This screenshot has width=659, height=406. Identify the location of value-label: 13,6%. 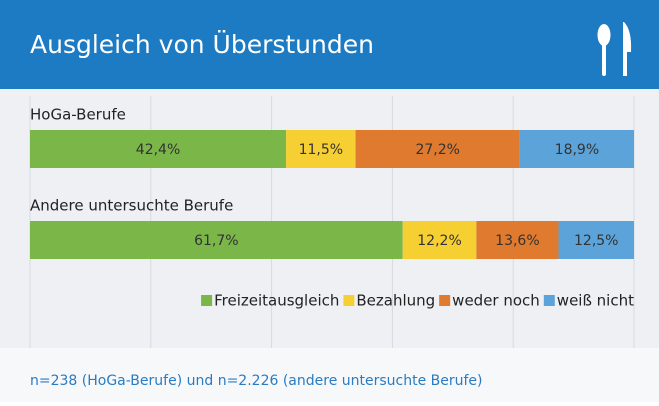
(517, 241).